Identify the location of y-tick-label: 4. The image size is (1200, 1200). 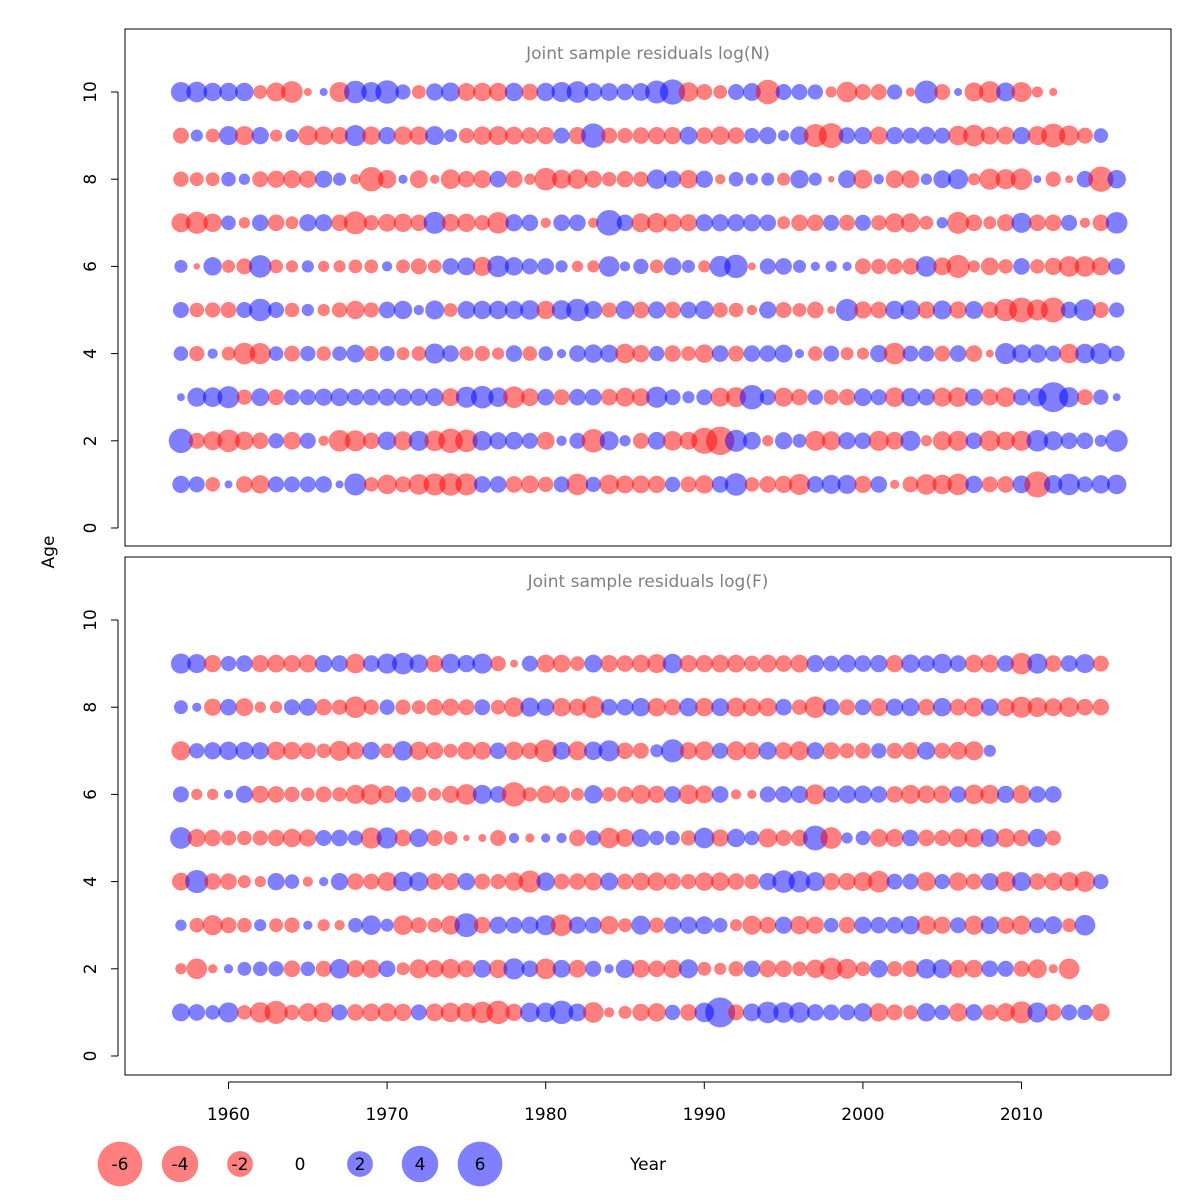
(91, 353).